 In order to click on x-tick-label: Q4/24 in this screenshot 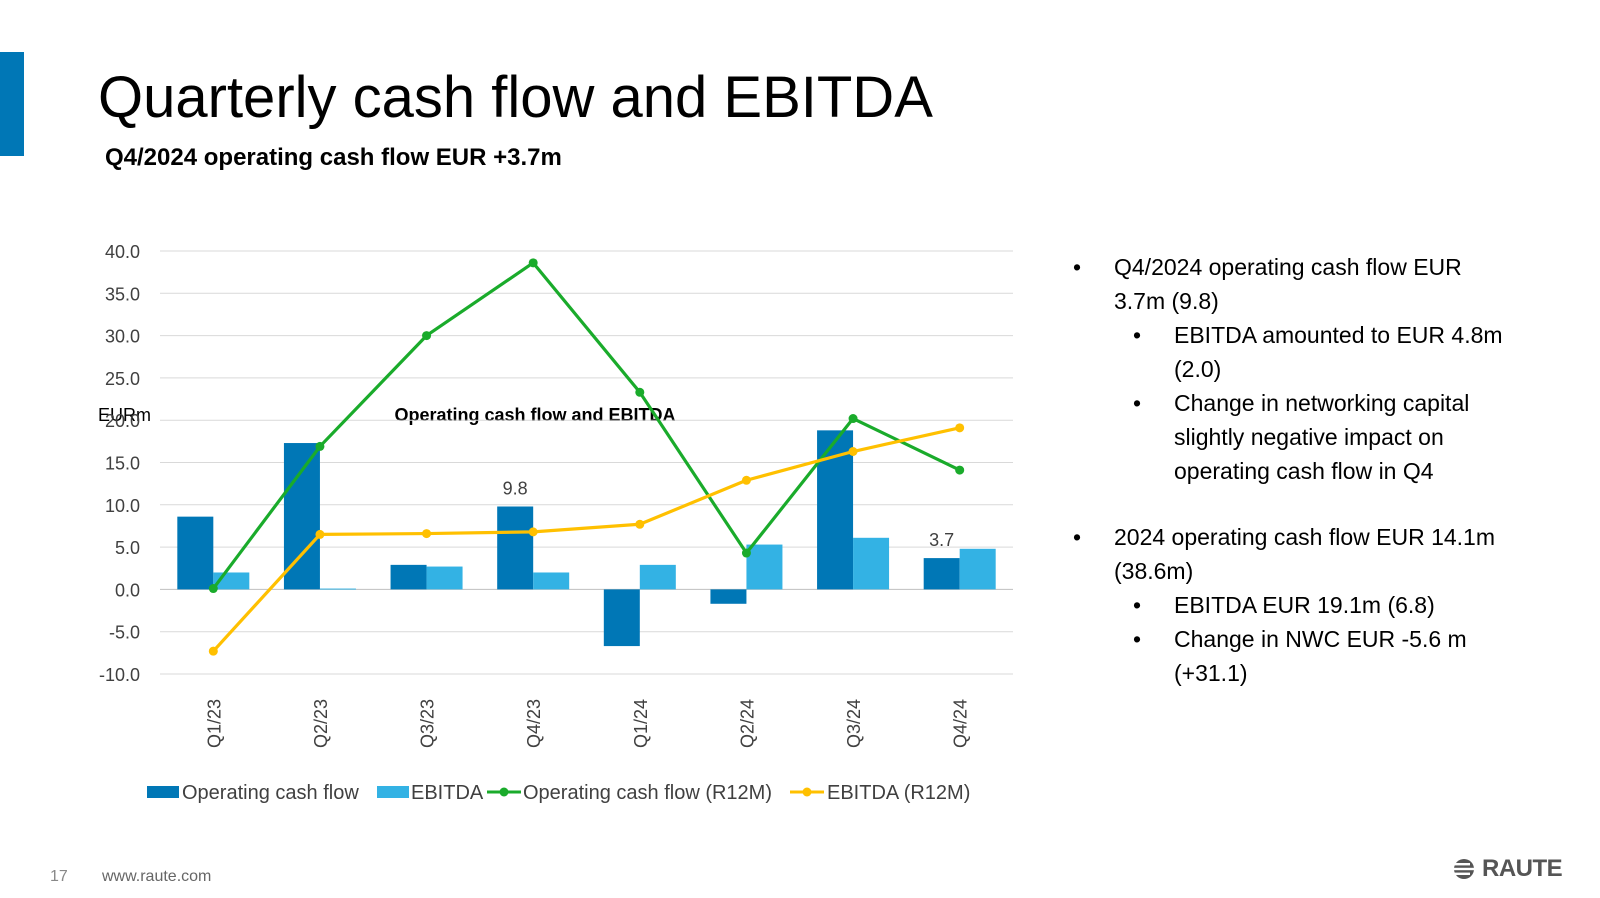, I will do `click(961, 723)`.